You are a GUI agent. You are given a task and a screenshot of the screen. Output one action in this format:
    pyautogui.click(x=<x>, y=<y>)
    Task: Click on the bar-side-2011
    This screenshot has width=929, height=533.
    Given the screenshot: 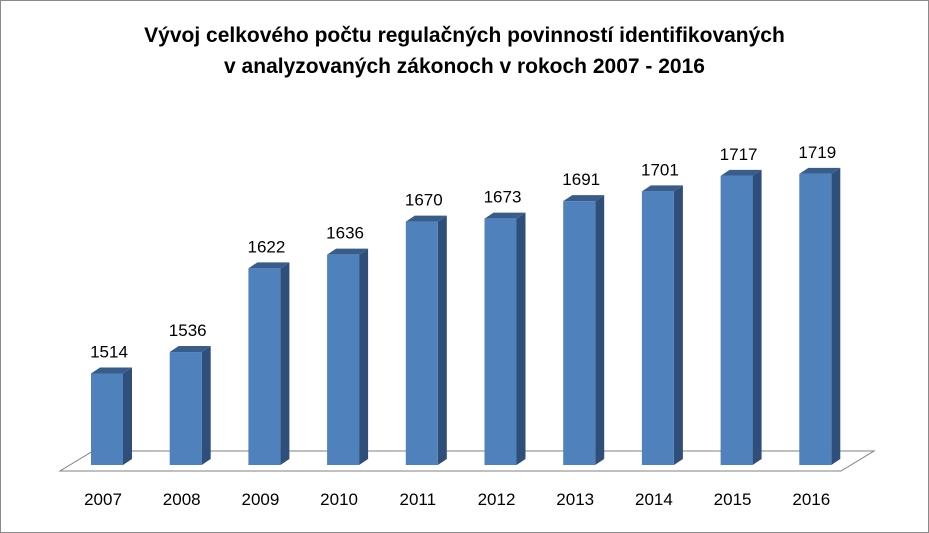 What is the action you would take?
    pyautogui.click(x=442, y=340)
    